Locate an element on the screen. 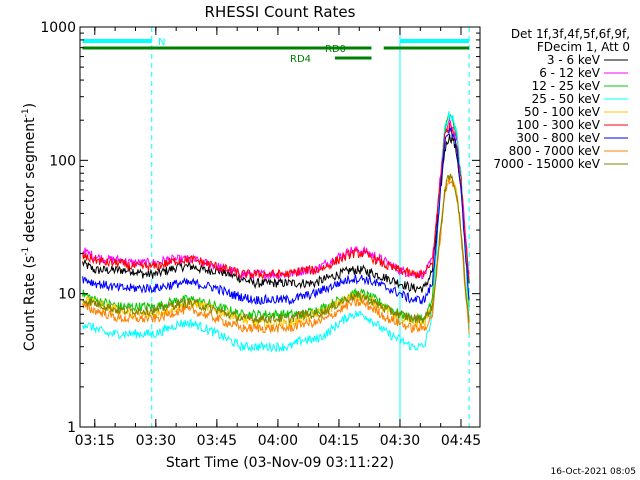  legend-entry-label: 300 - 800 keV is located at coordinates (558, 138).